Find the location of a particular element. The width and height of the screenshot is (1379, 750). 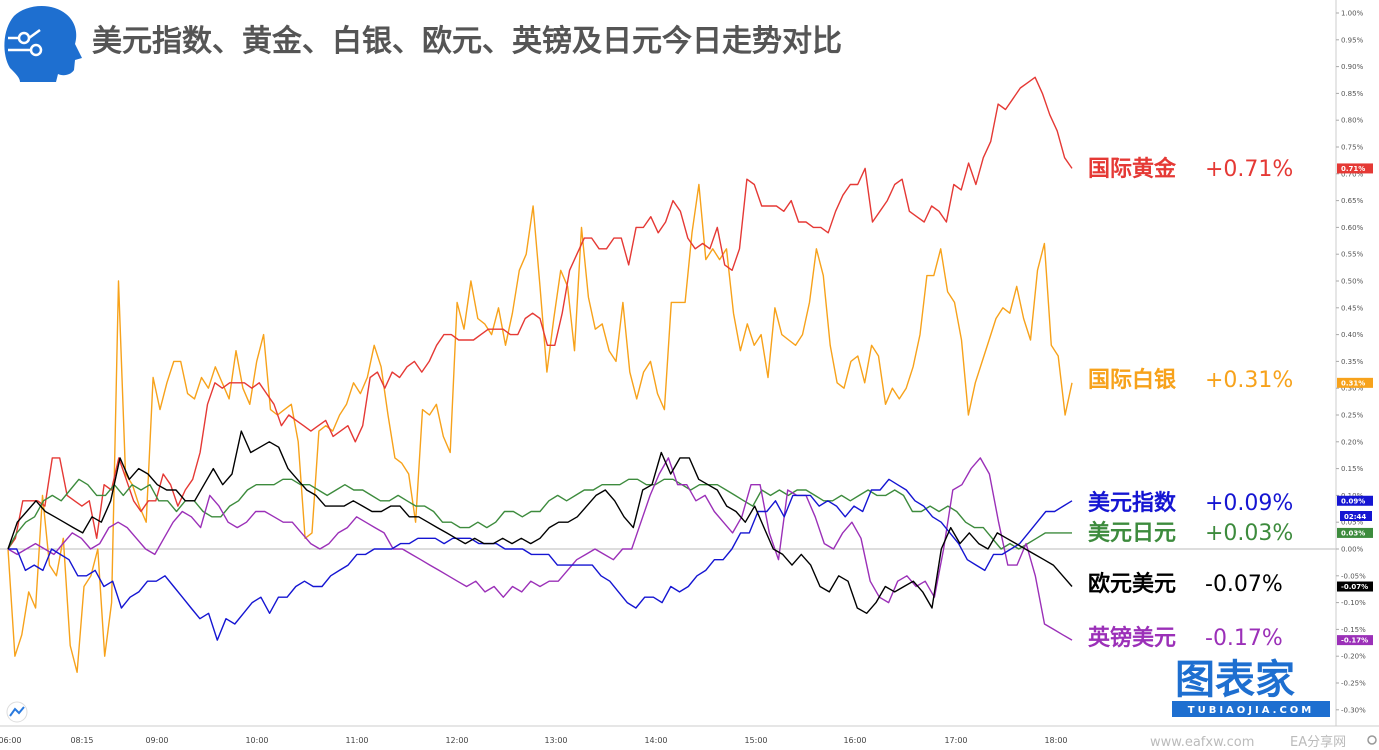

time-badge: 02:44 is located at coordinates (1355, 517).